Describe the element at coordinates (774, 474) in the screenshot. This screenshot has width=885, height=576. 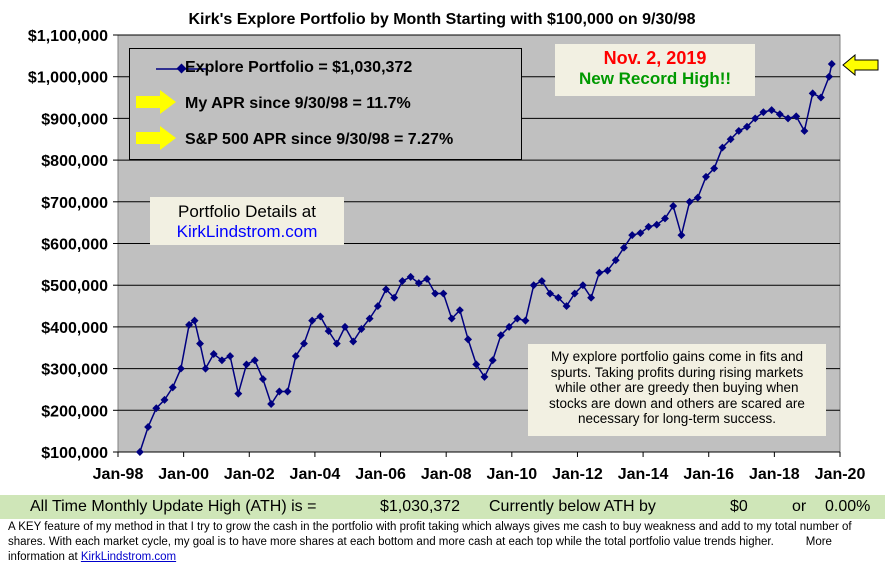
I see `x-tick-label: Jan-18` at that location.